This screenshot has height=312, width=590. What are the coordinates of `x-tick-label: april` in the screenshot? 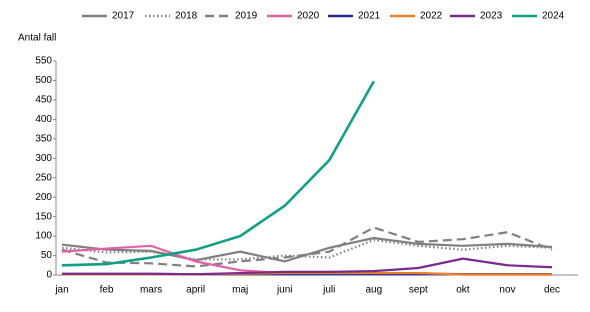 It's located at (195, 290).